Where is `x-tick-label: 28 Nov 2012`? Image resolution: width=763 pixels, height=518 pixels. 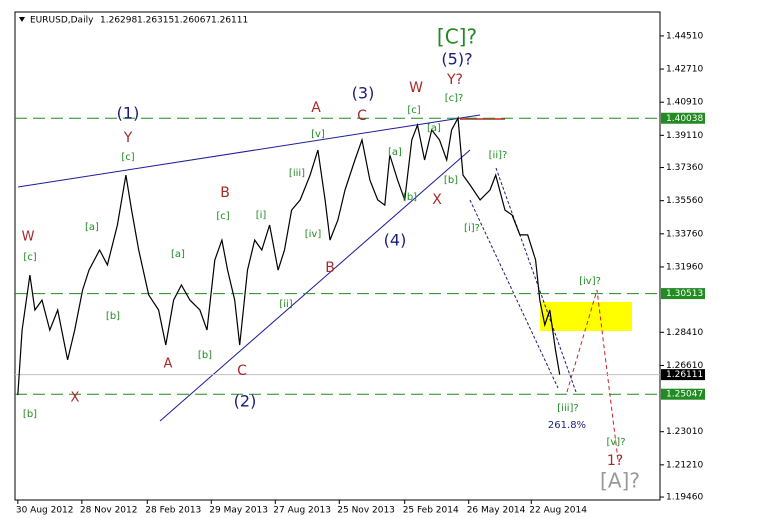 x-tick-label: 28 Nov 2012 is located at coordinates (109, 511).